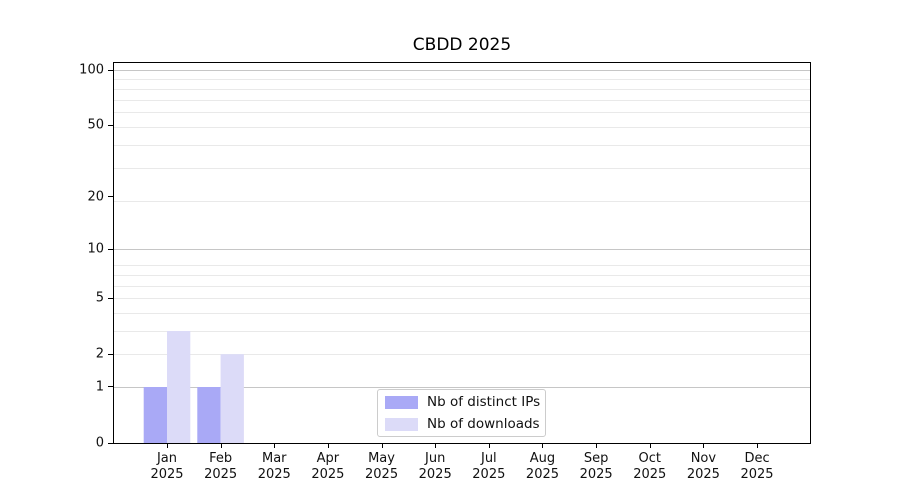 The width and height of the screenshot is (900, 500). What do you see at coordinates (488, 458) in the screenshot?
I see `x-tick-month: Jul` at bounding box center [488, 458].